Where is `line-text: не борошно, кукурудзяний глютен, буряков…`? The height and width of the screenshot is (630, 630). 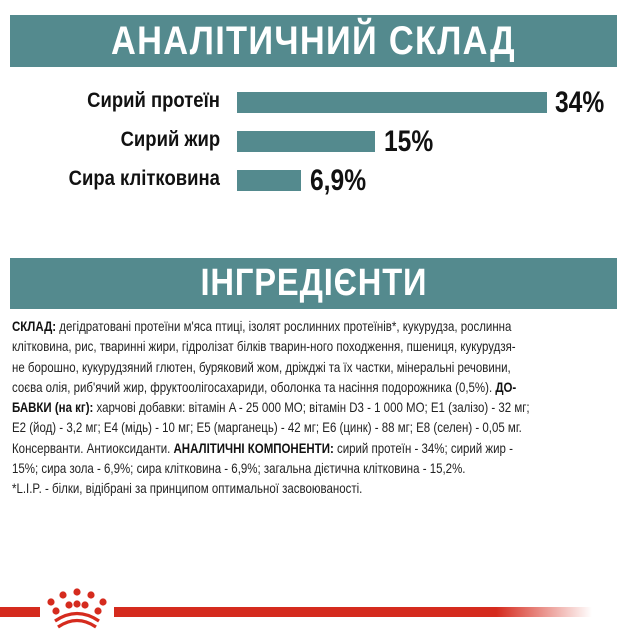
line-text: не борошно, кукурудзяний глютен, буряков… is located at coordinates (261, 366).